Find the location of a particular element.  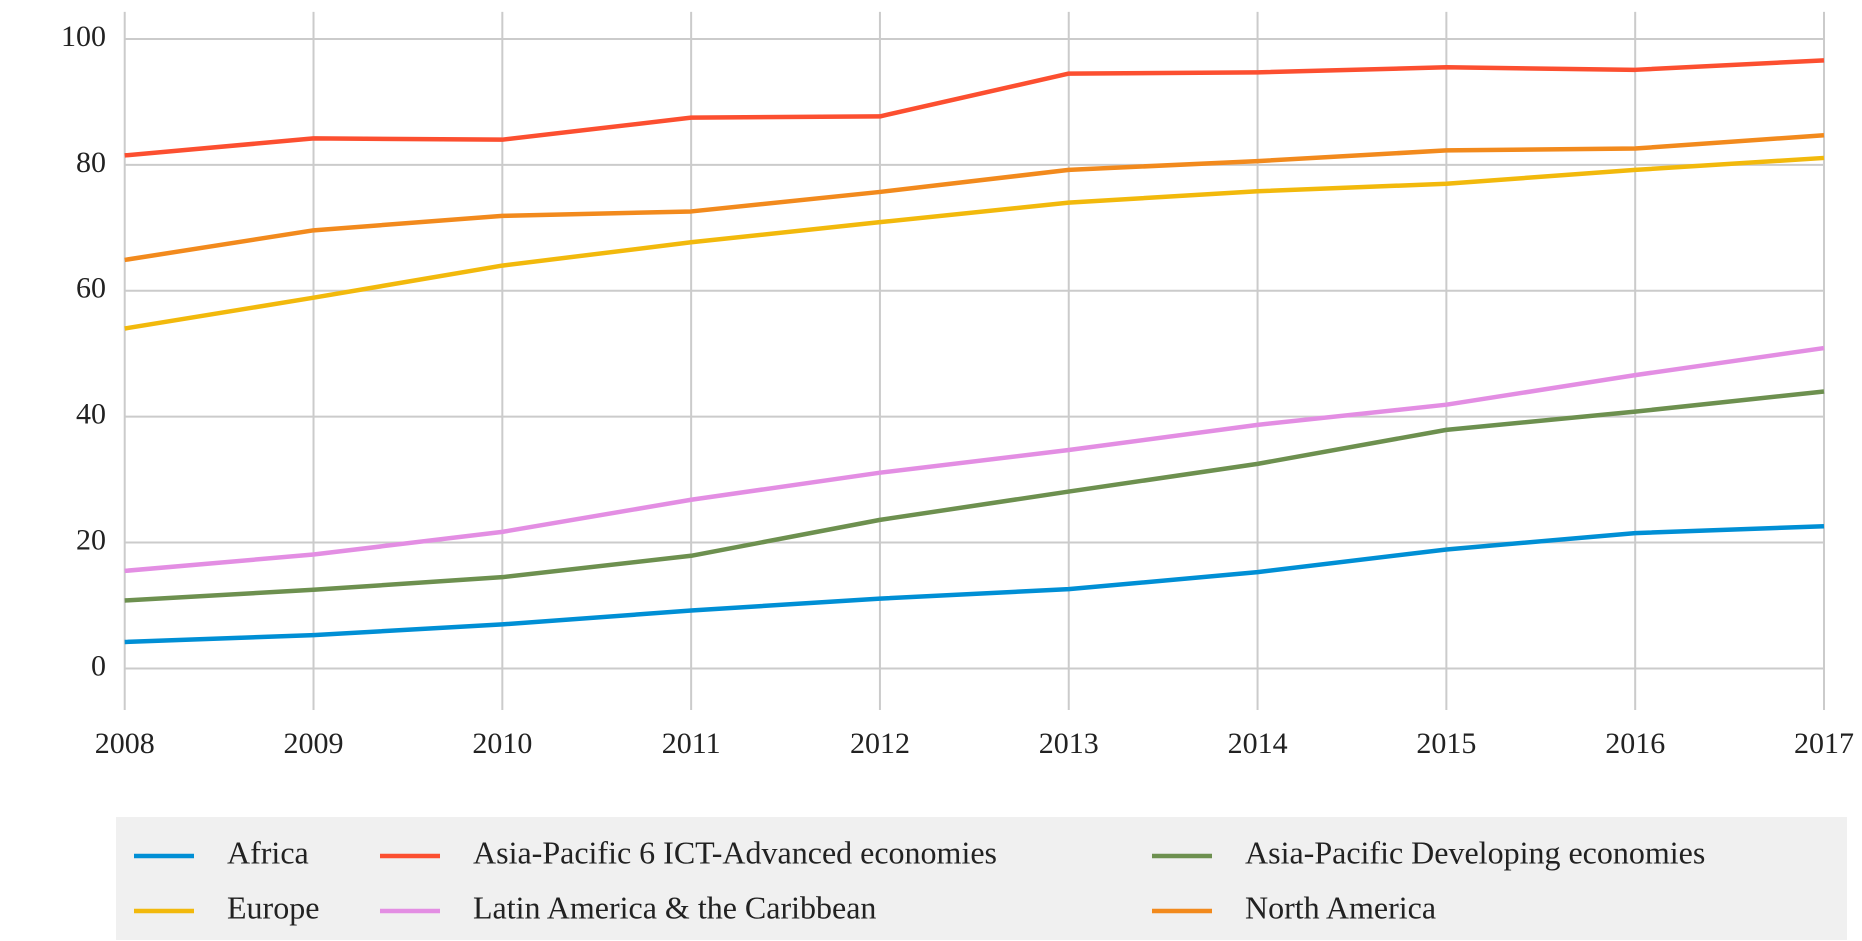

legend-label: Africa is located at coordinates (268, 852).